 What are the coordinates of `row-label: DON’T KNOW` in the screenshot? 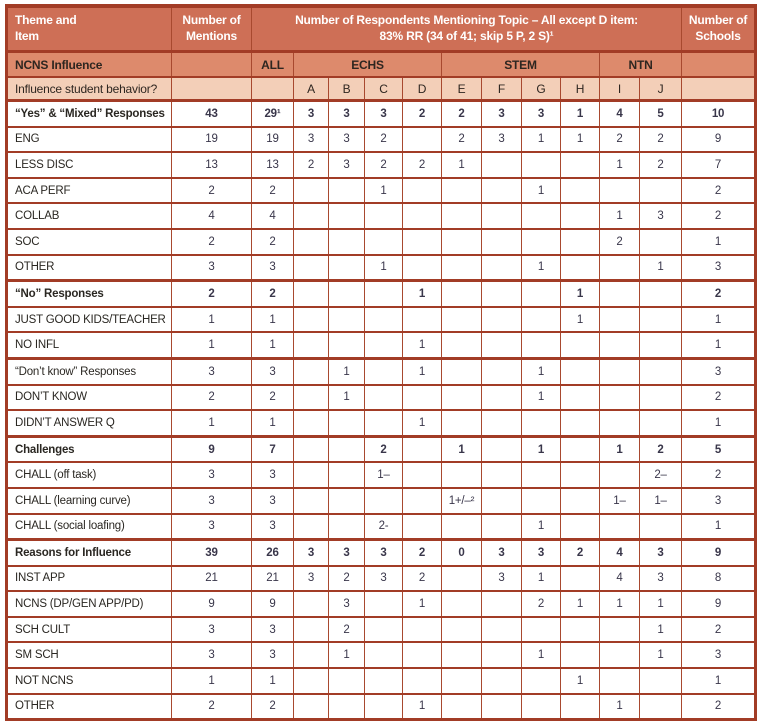 It's located at (89, 397).